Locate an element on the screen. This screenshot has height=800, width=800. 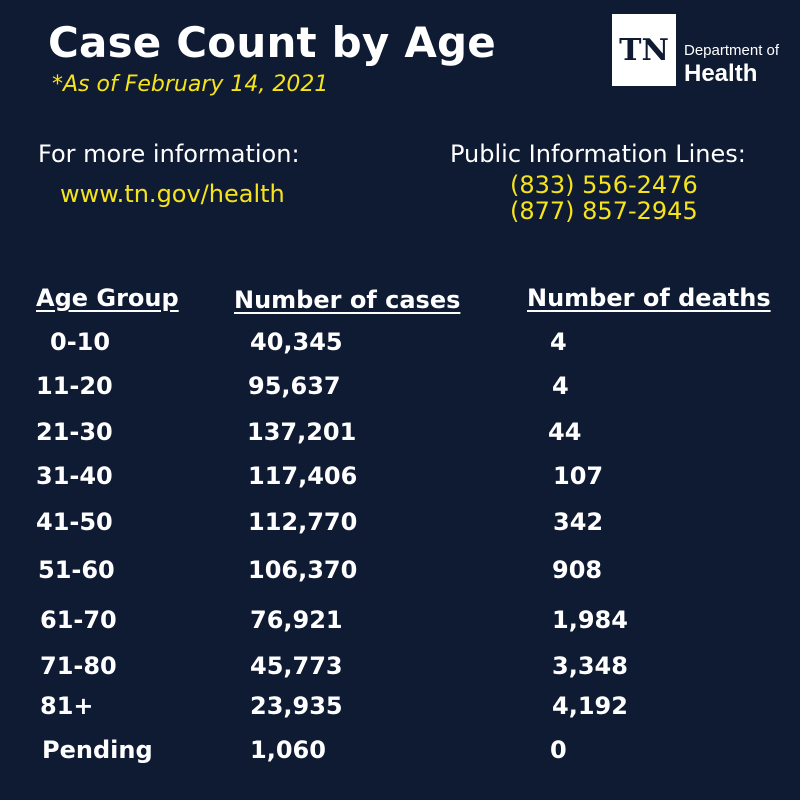
age-group-cell: 0-10 is located at coordinates (80, 342).